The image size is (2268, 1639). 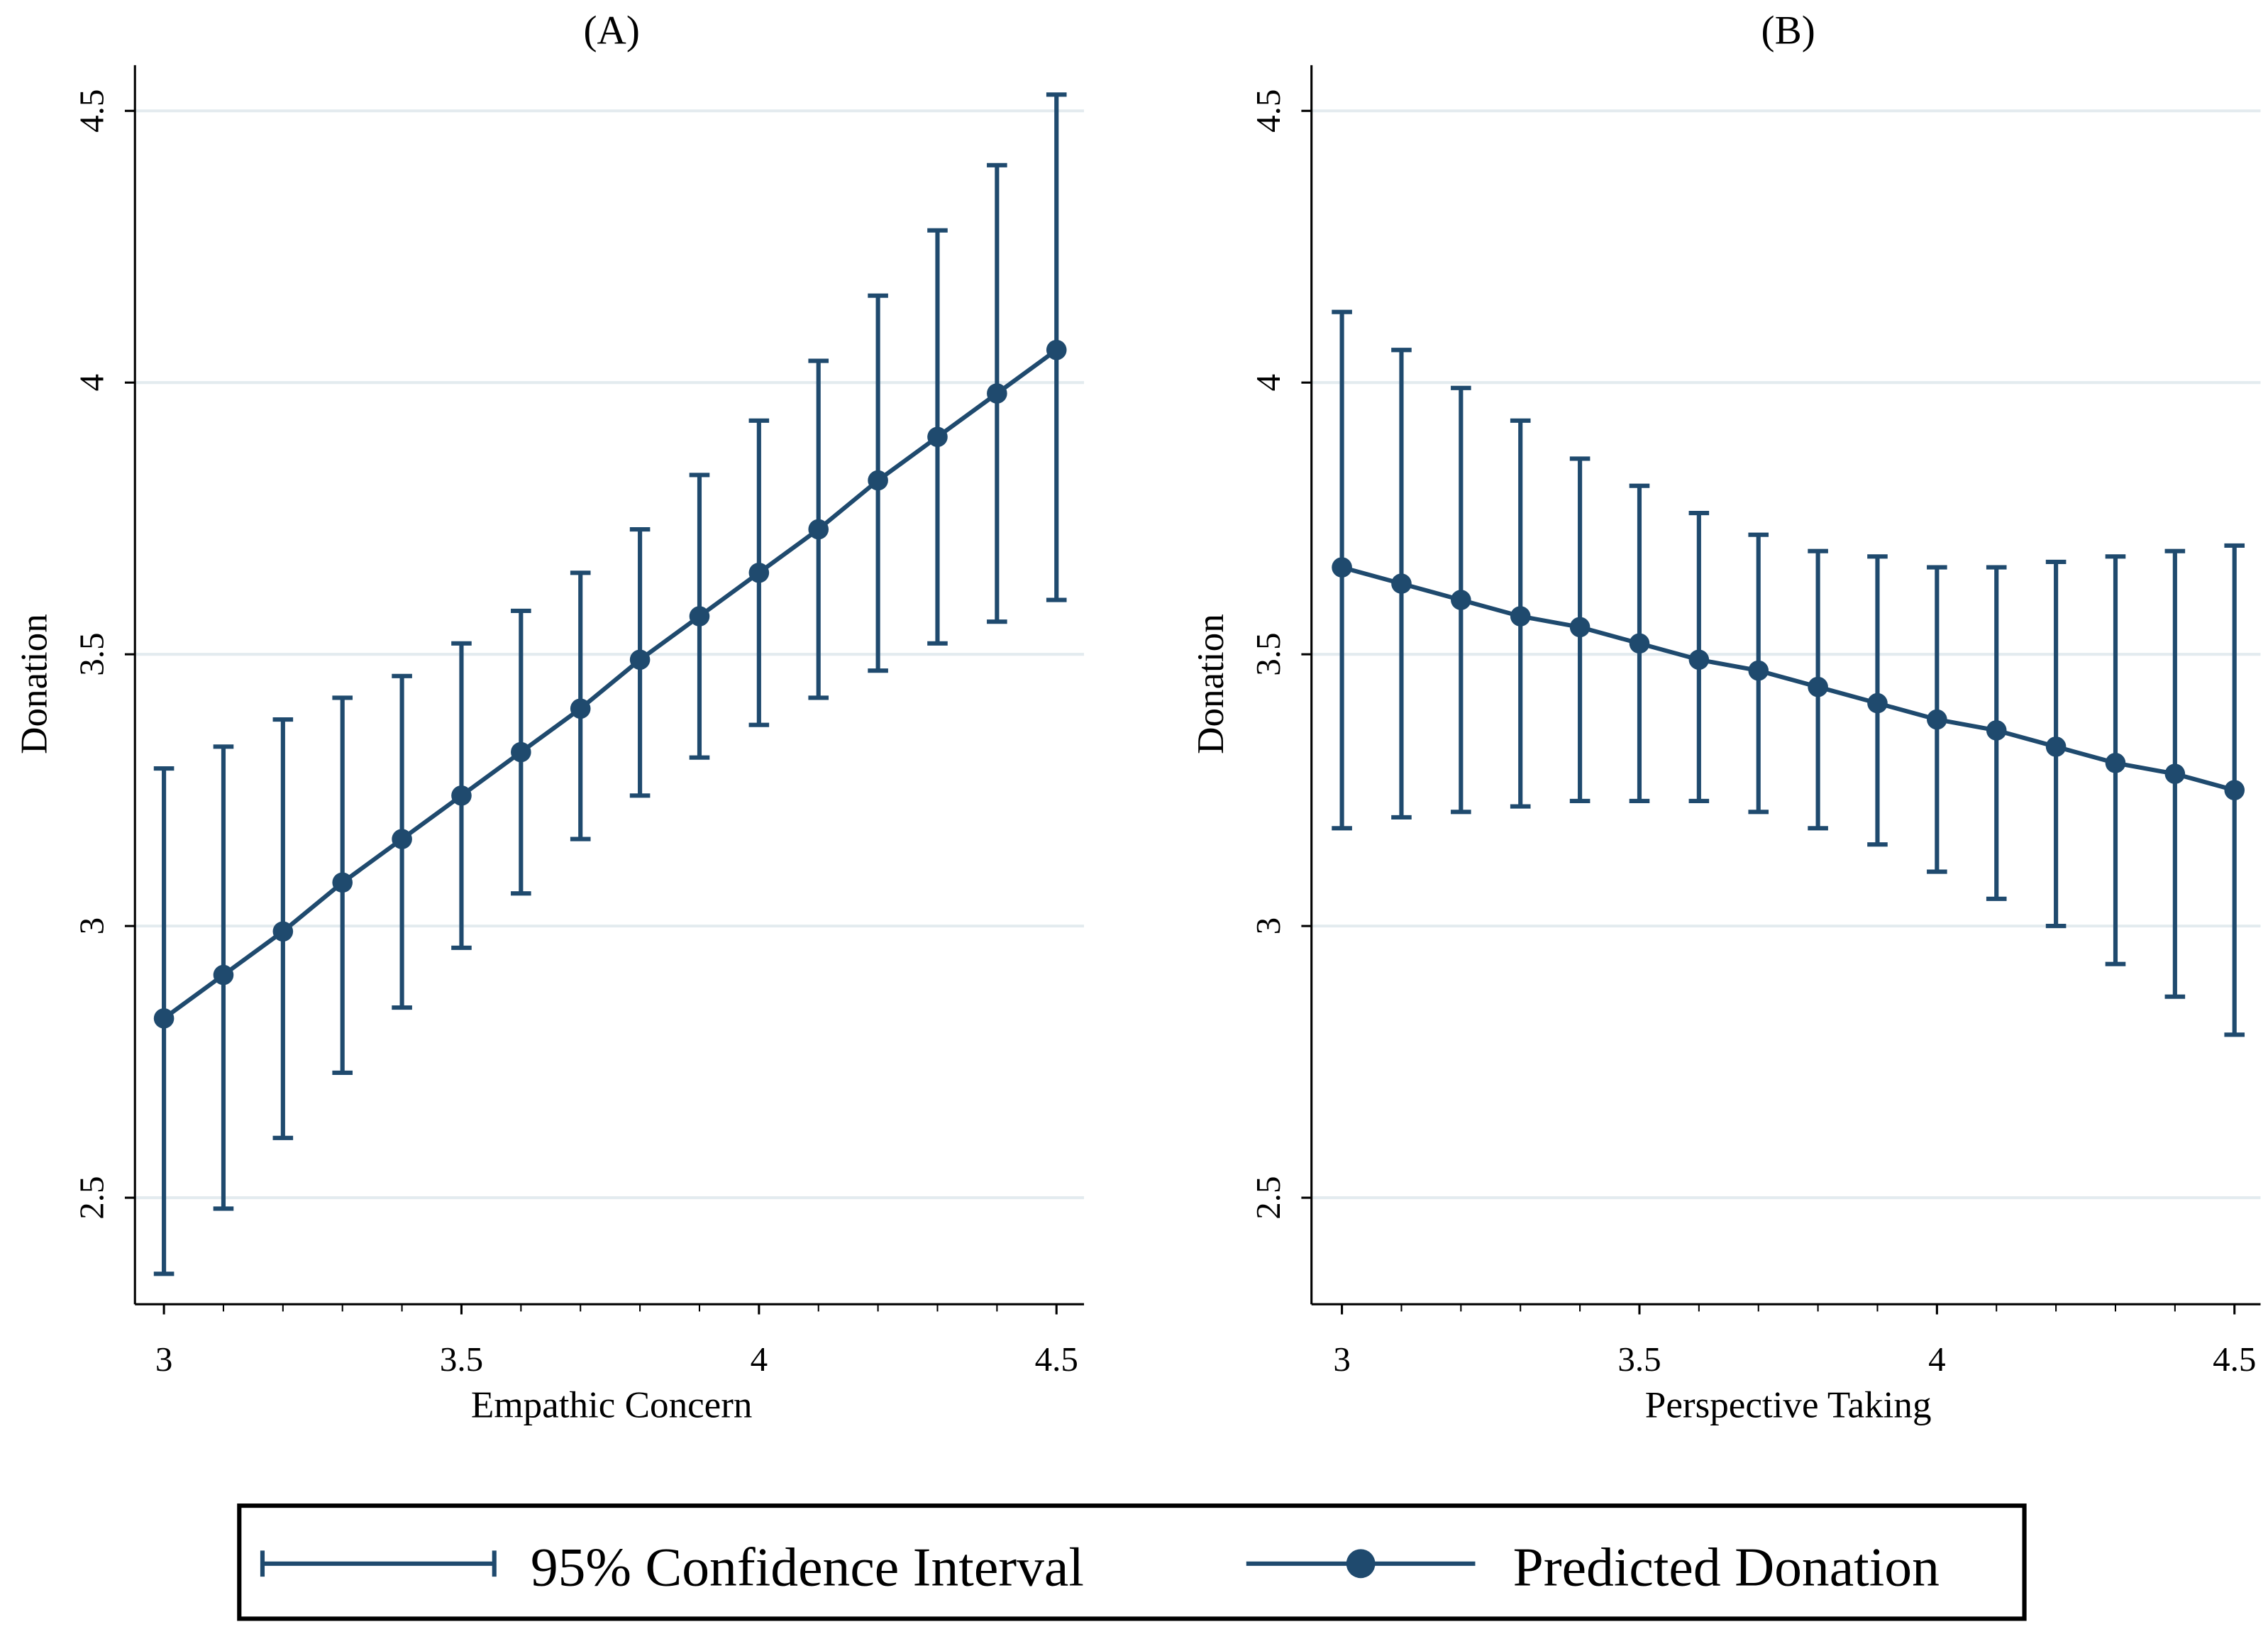 I want to click on panel-a-ylabel: Donation, so click(x=34, y=684).